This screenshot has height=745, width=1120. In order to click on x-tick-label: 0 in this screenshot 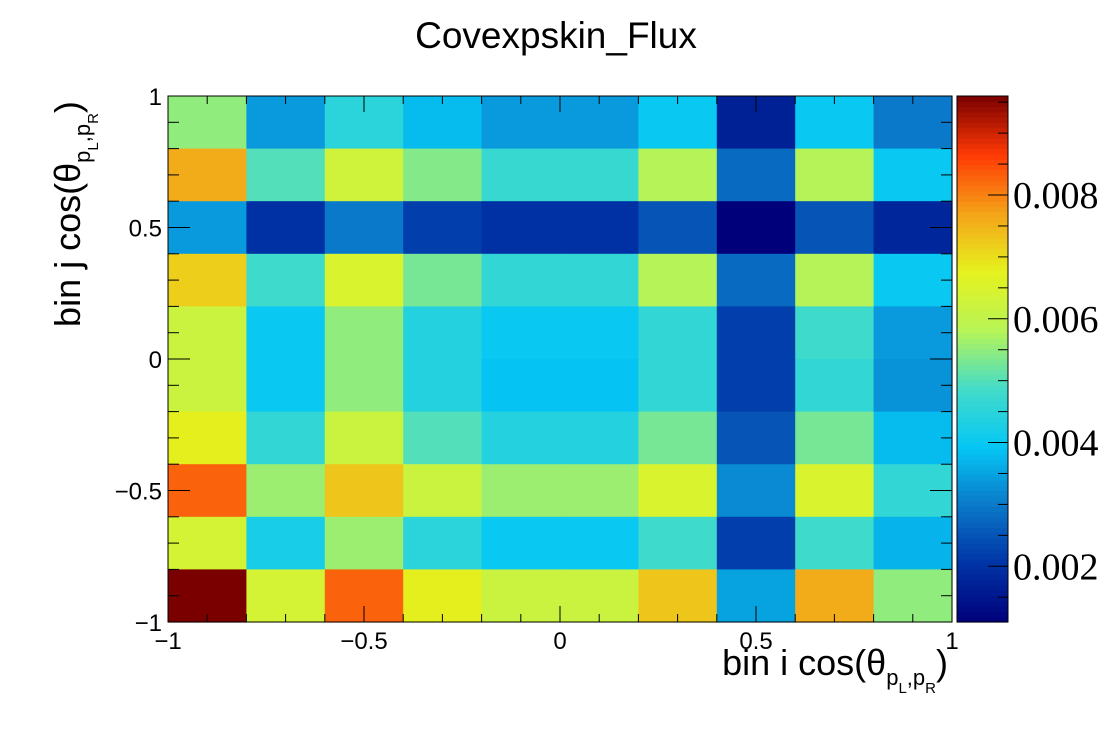, I will do `click(559, 641)`.